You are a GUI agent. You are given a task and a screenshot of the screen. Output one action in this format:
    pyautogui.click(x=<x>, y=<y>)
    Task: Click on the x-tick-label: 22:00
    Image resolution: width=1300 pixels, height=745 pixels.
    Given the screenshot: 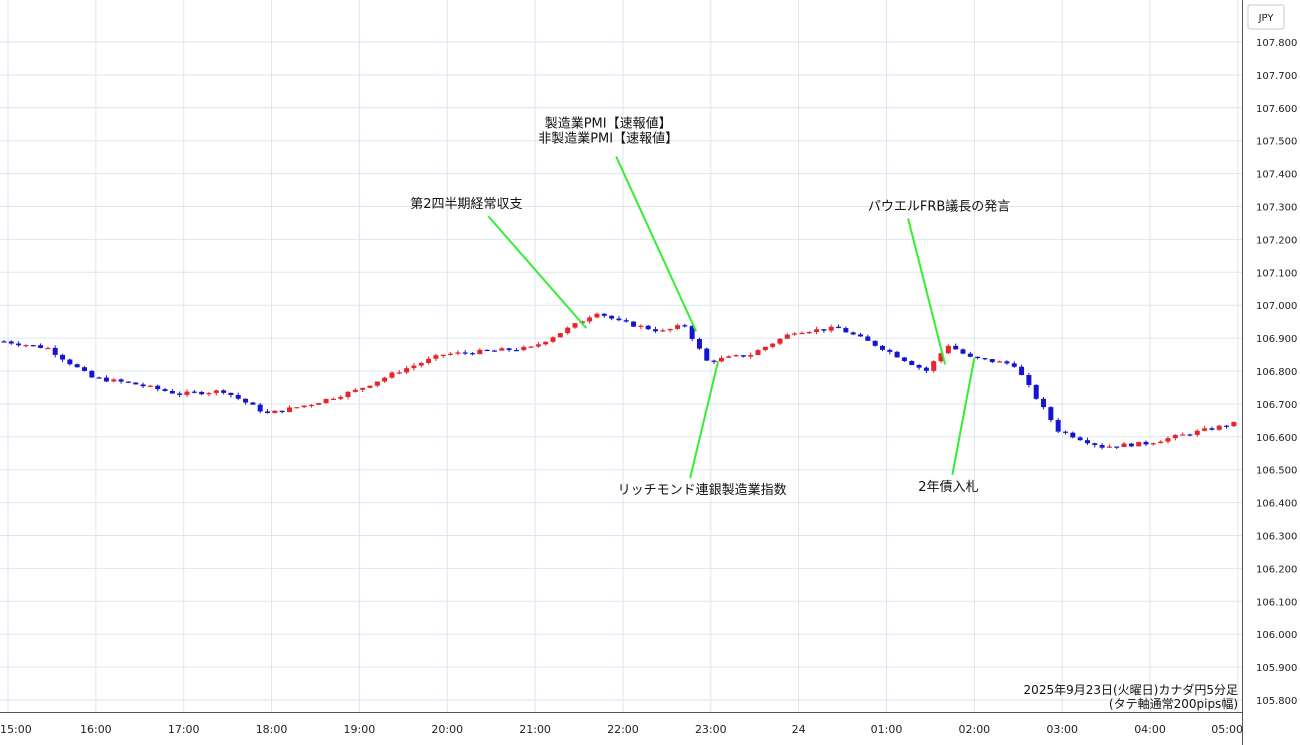 What is the action you would take?
    pyautogui.click(x=623, y=729)
    